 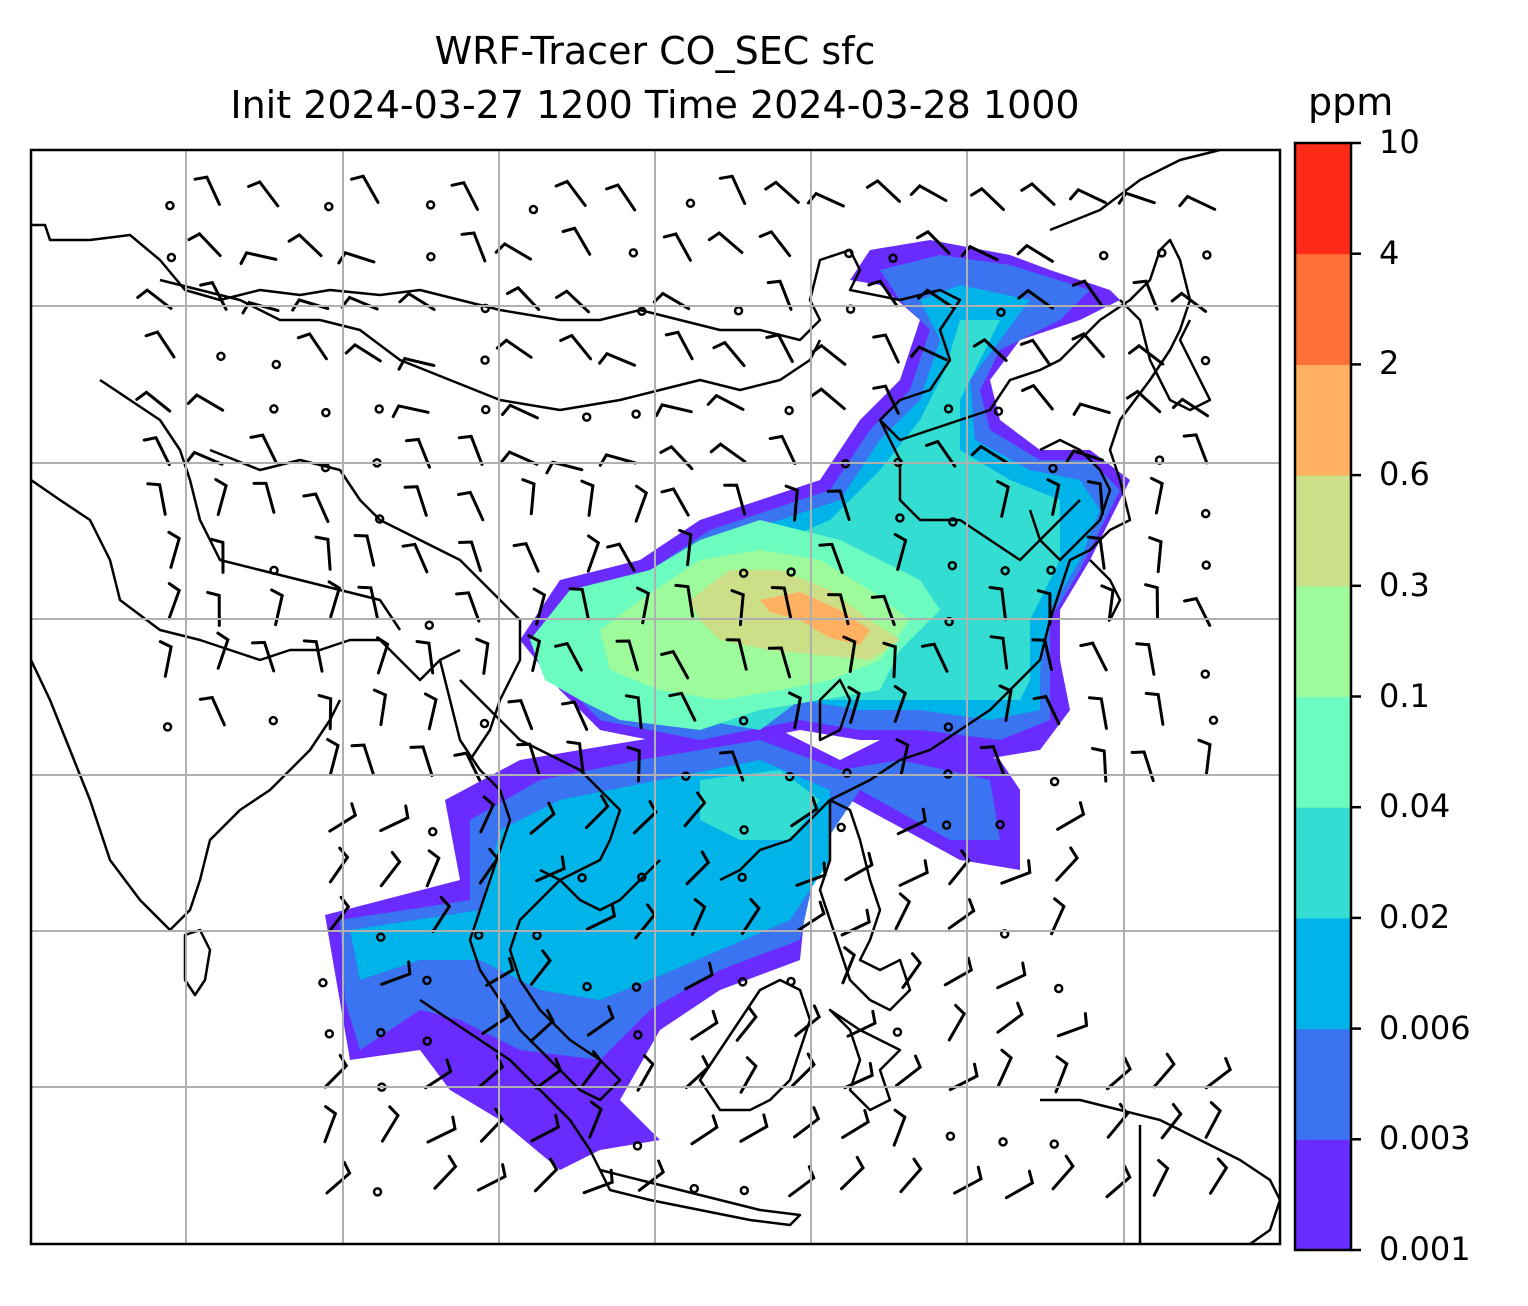 I want to click on colorbar-tick-label: 0.001, so click(x=1425, y=1249).